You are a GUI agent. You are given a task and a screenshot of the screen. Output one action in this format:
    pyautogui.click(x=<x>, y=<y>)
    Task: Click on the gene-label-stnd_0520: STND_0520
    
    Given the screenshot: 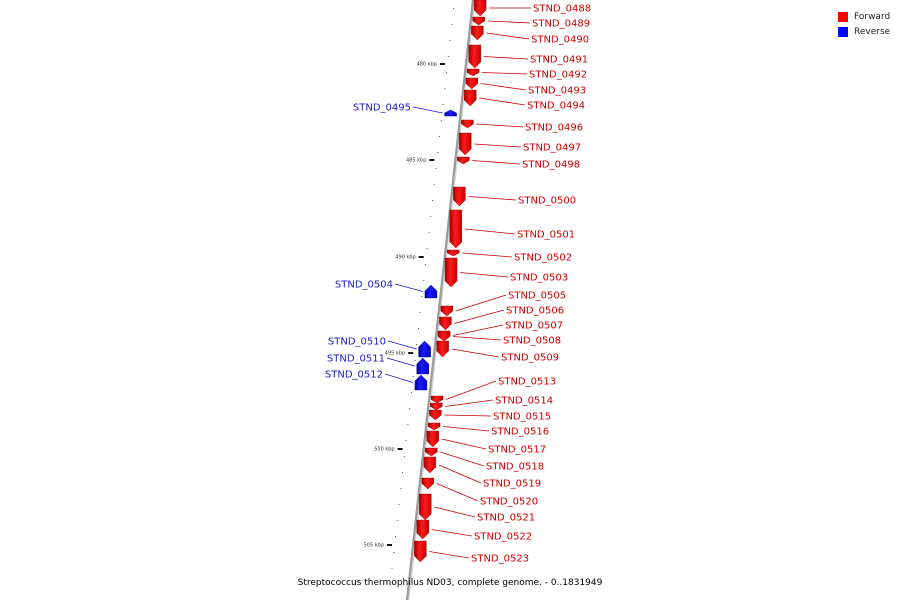 What is the action you would take?
    pyautogui.click(x=509, y=502)
    